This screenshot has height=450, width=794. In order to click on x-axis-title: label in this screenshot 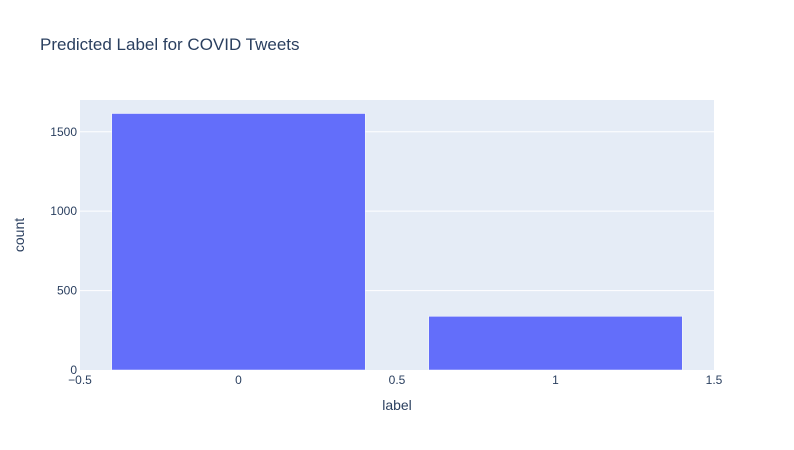, I will do `click(397, 405)`.